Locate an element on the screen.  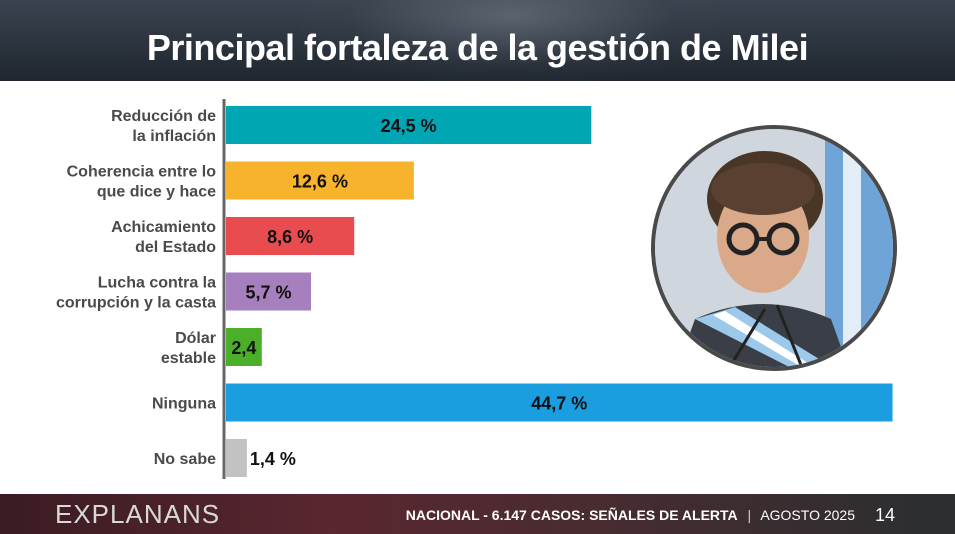
page-number: 14 is located at coordinates (884, 515).